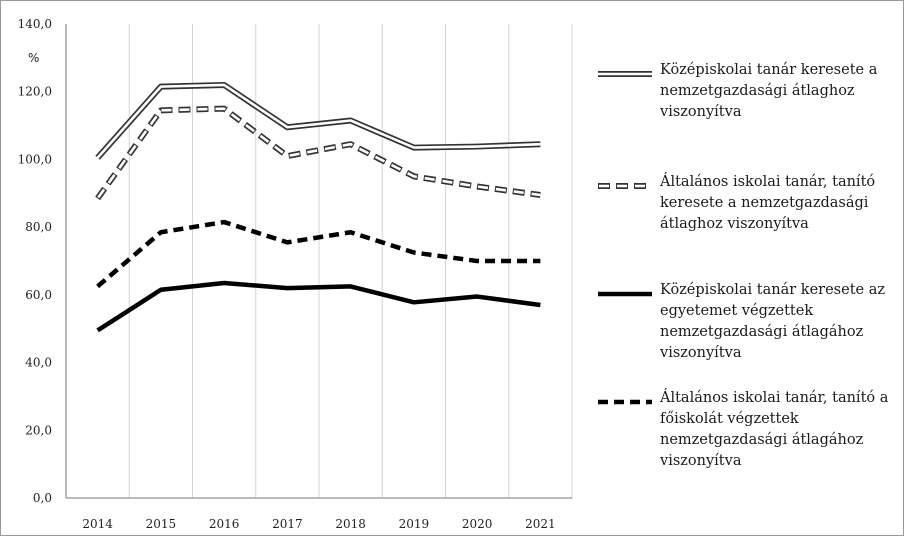 This screenshot has height=536, width=904. What do you see at coordinates (38, 227) in the screenshot?
I see `y-tick-label: 80,0` at bounding box center [38, 227].